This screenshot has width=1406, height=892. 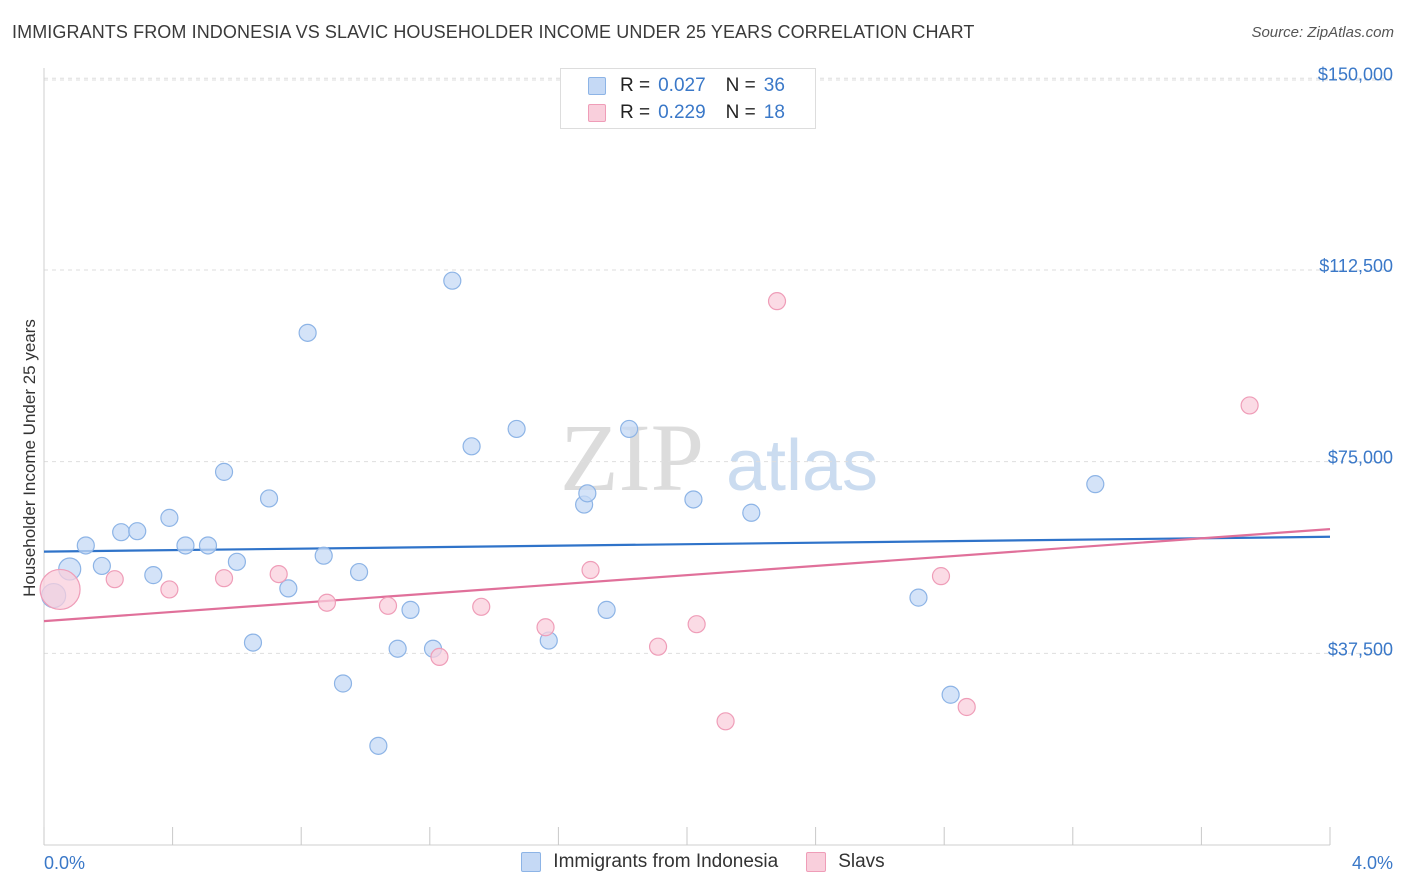 I want to click on legend-row-indonesia: R = 0.027 N = 36, so click(x=686, y=86).